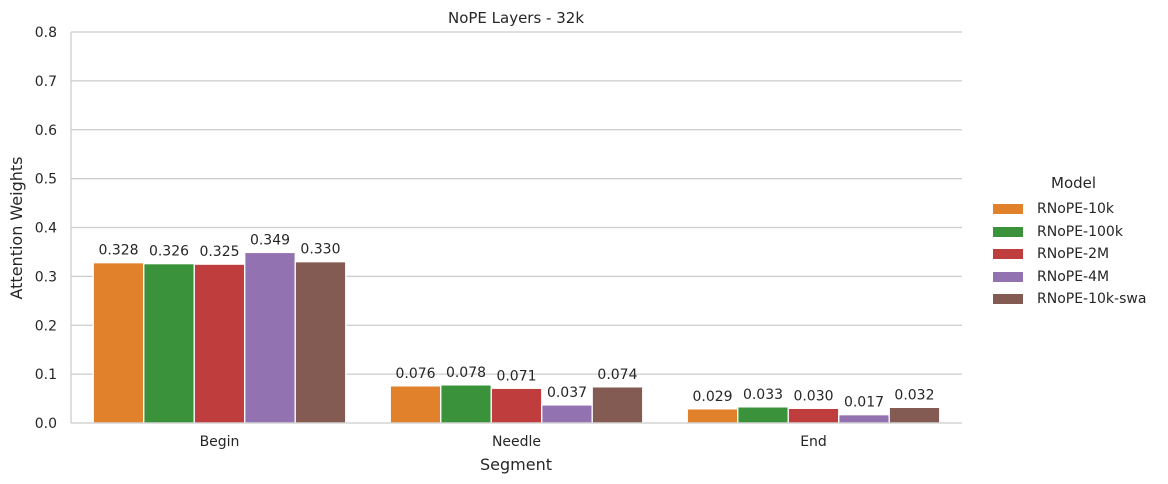  Describe the element at coordinates (813, 442) in the screenshot. I see `x-tick-label: End` at that location.